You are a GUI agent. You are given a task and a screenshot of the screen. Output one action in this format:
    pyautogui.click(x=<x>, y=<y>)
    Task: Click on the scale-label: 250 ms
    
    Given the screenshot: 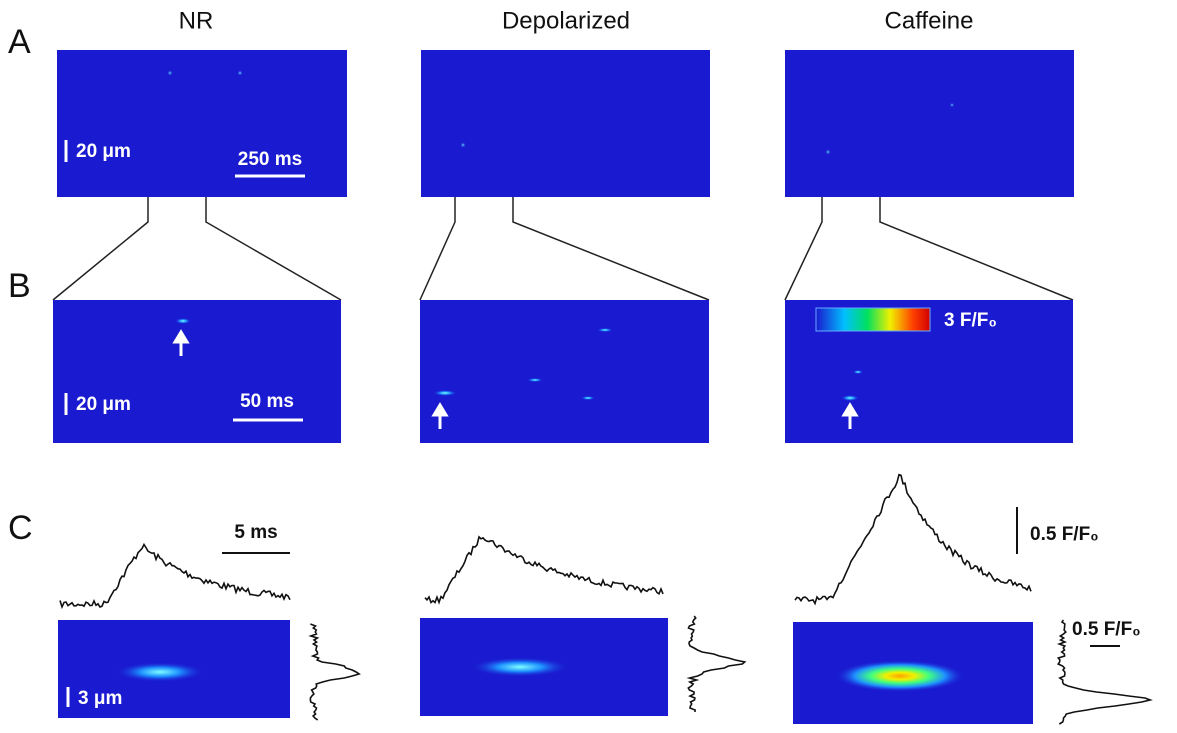 What is the action you would take?
    pyautogui.click(x=270, y=159)
    